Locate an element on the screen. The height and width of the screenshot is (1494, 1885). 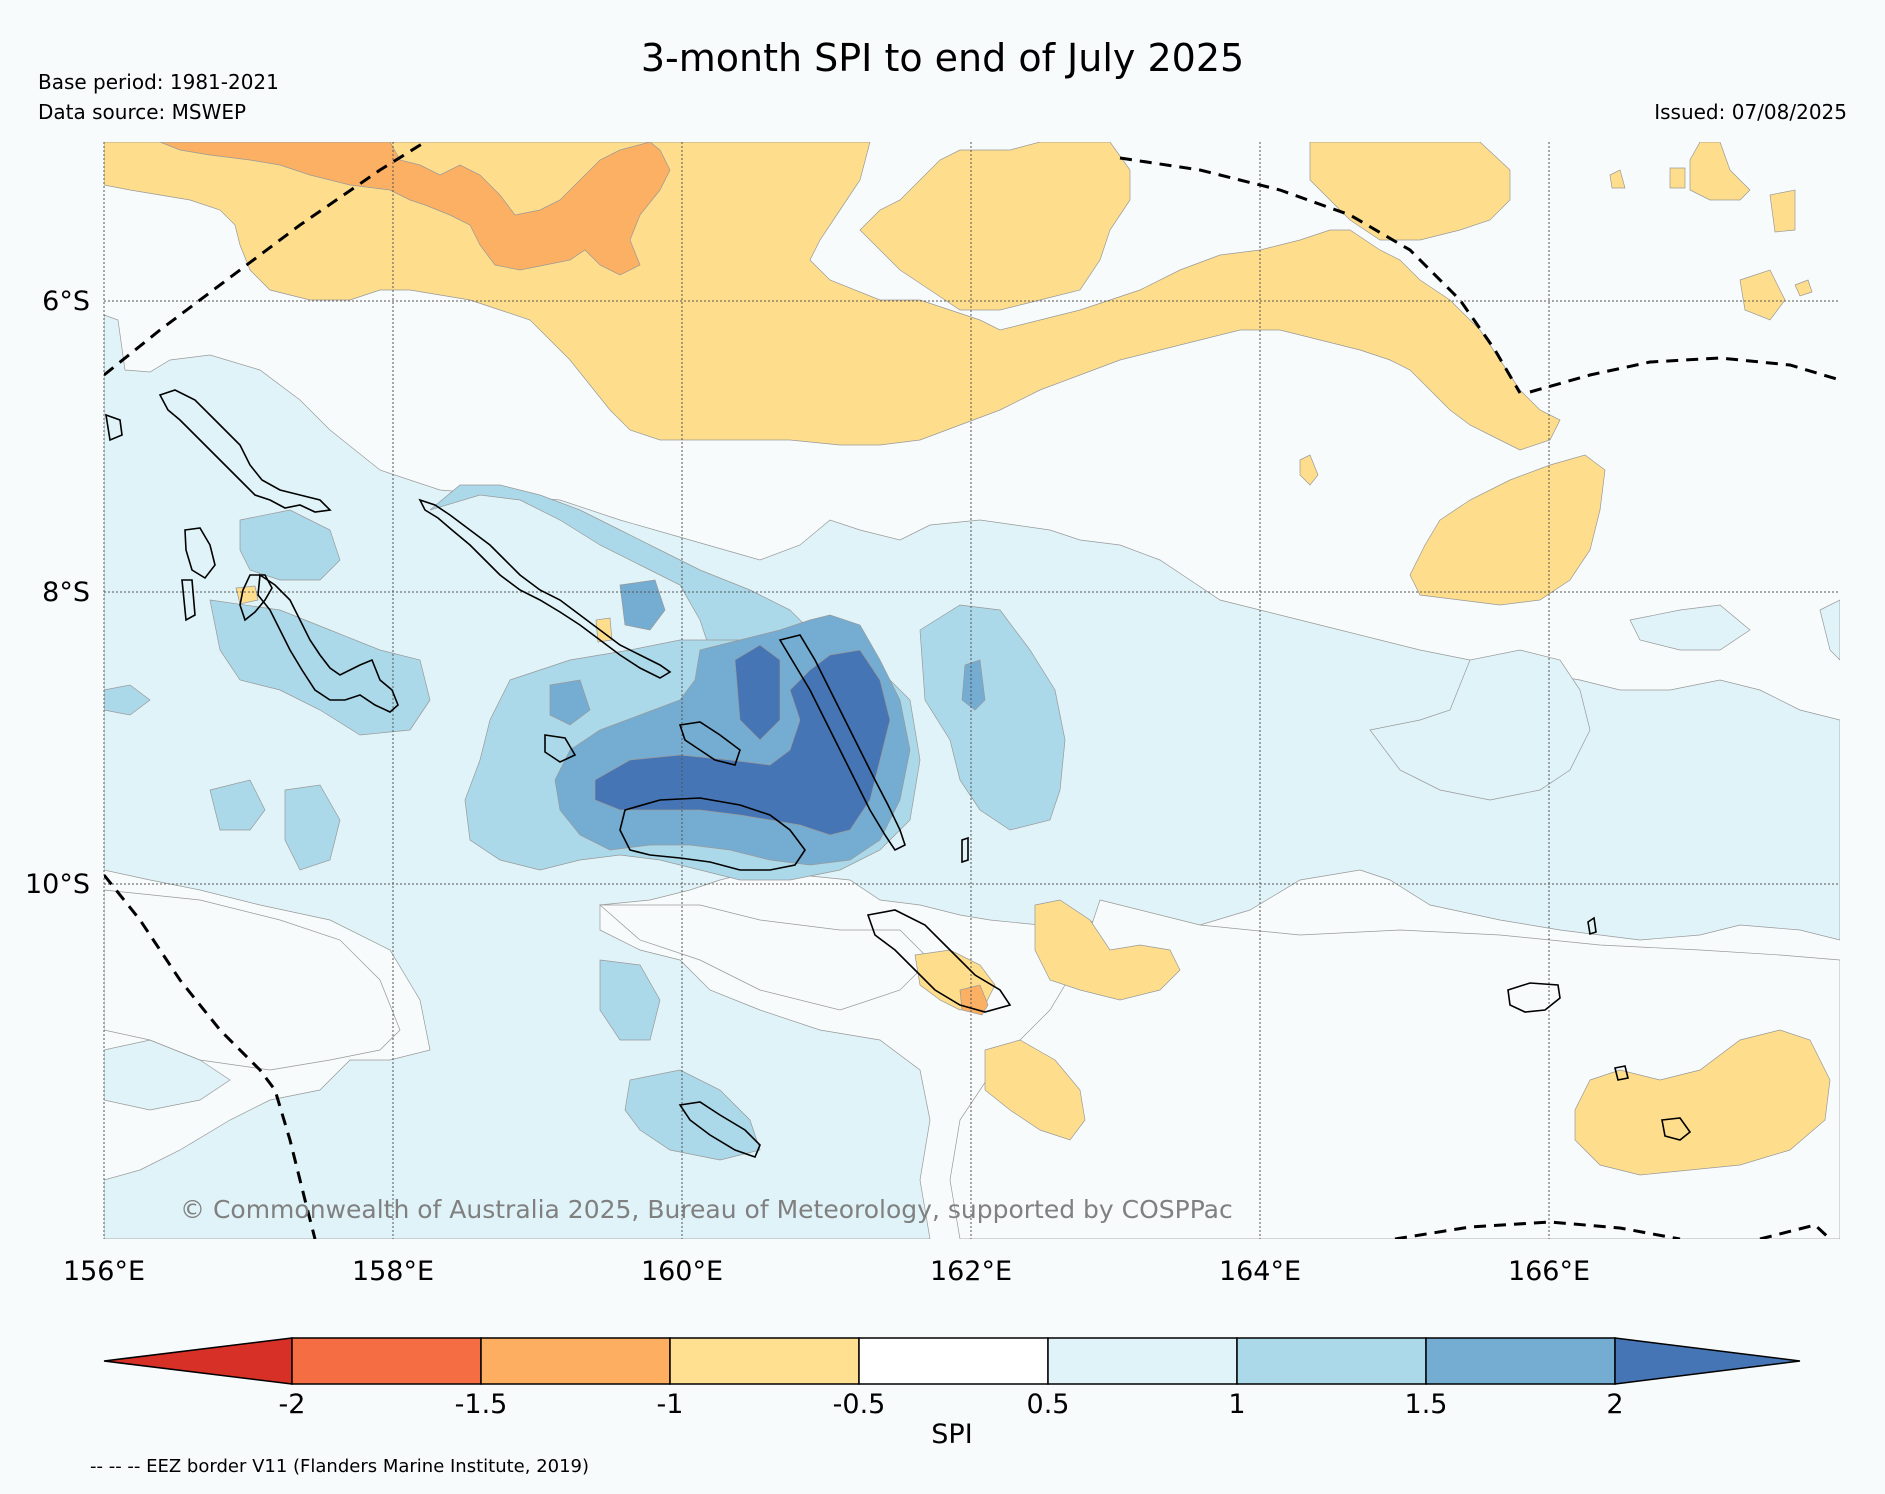
lat-label-10s: 10°S is located at coordinates (57, 884).